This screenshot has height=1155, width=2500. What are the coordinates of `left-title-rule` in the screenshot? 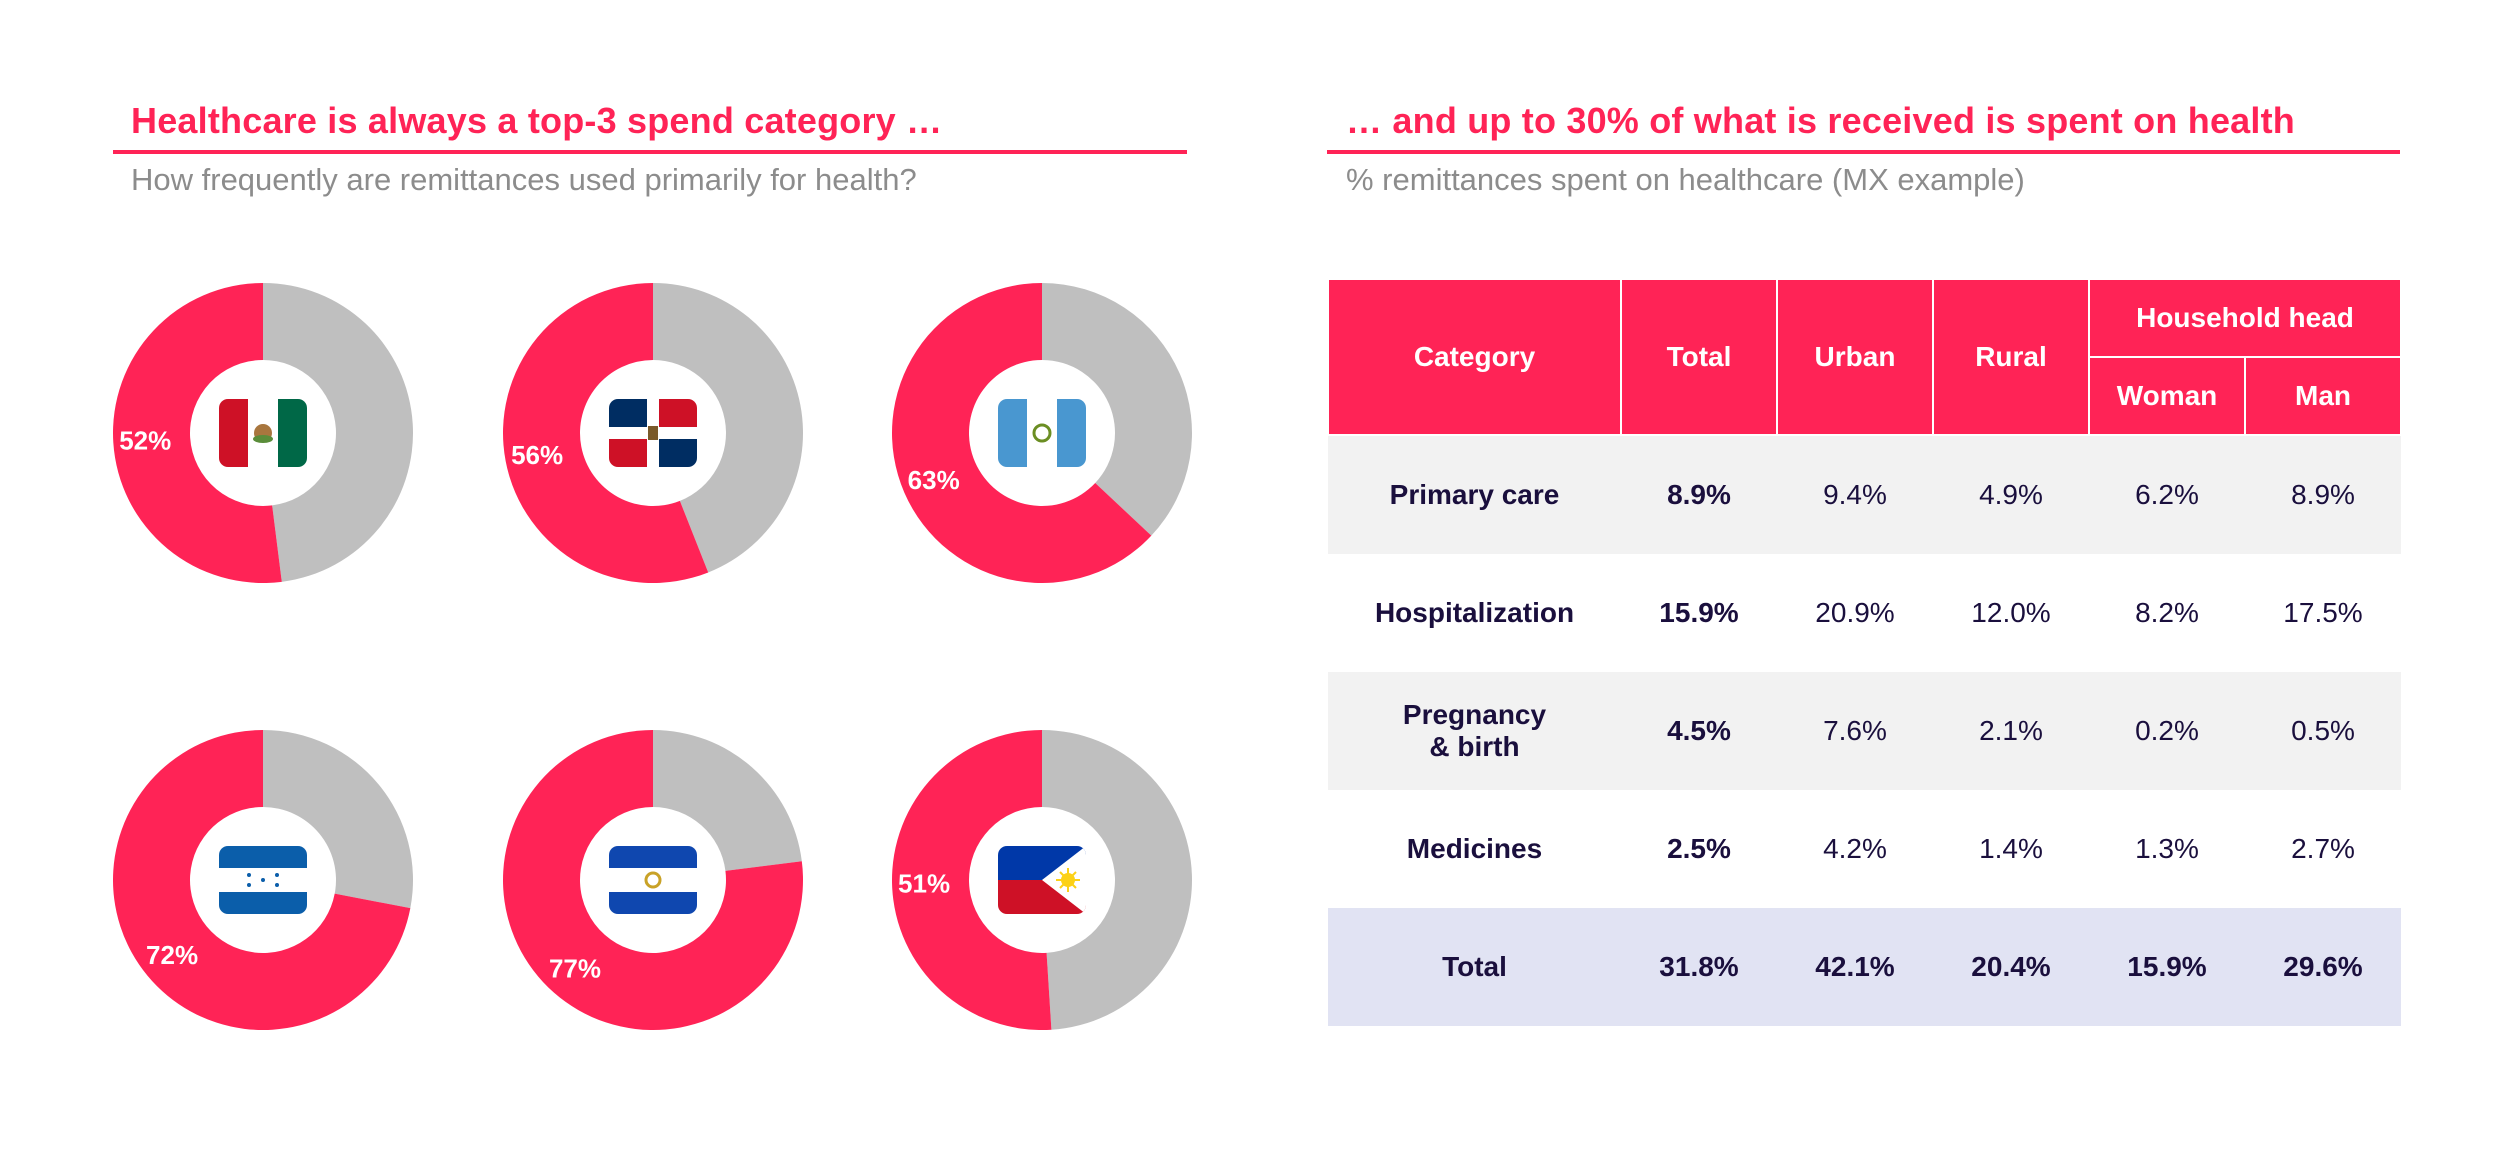 It's located at (650, 152).